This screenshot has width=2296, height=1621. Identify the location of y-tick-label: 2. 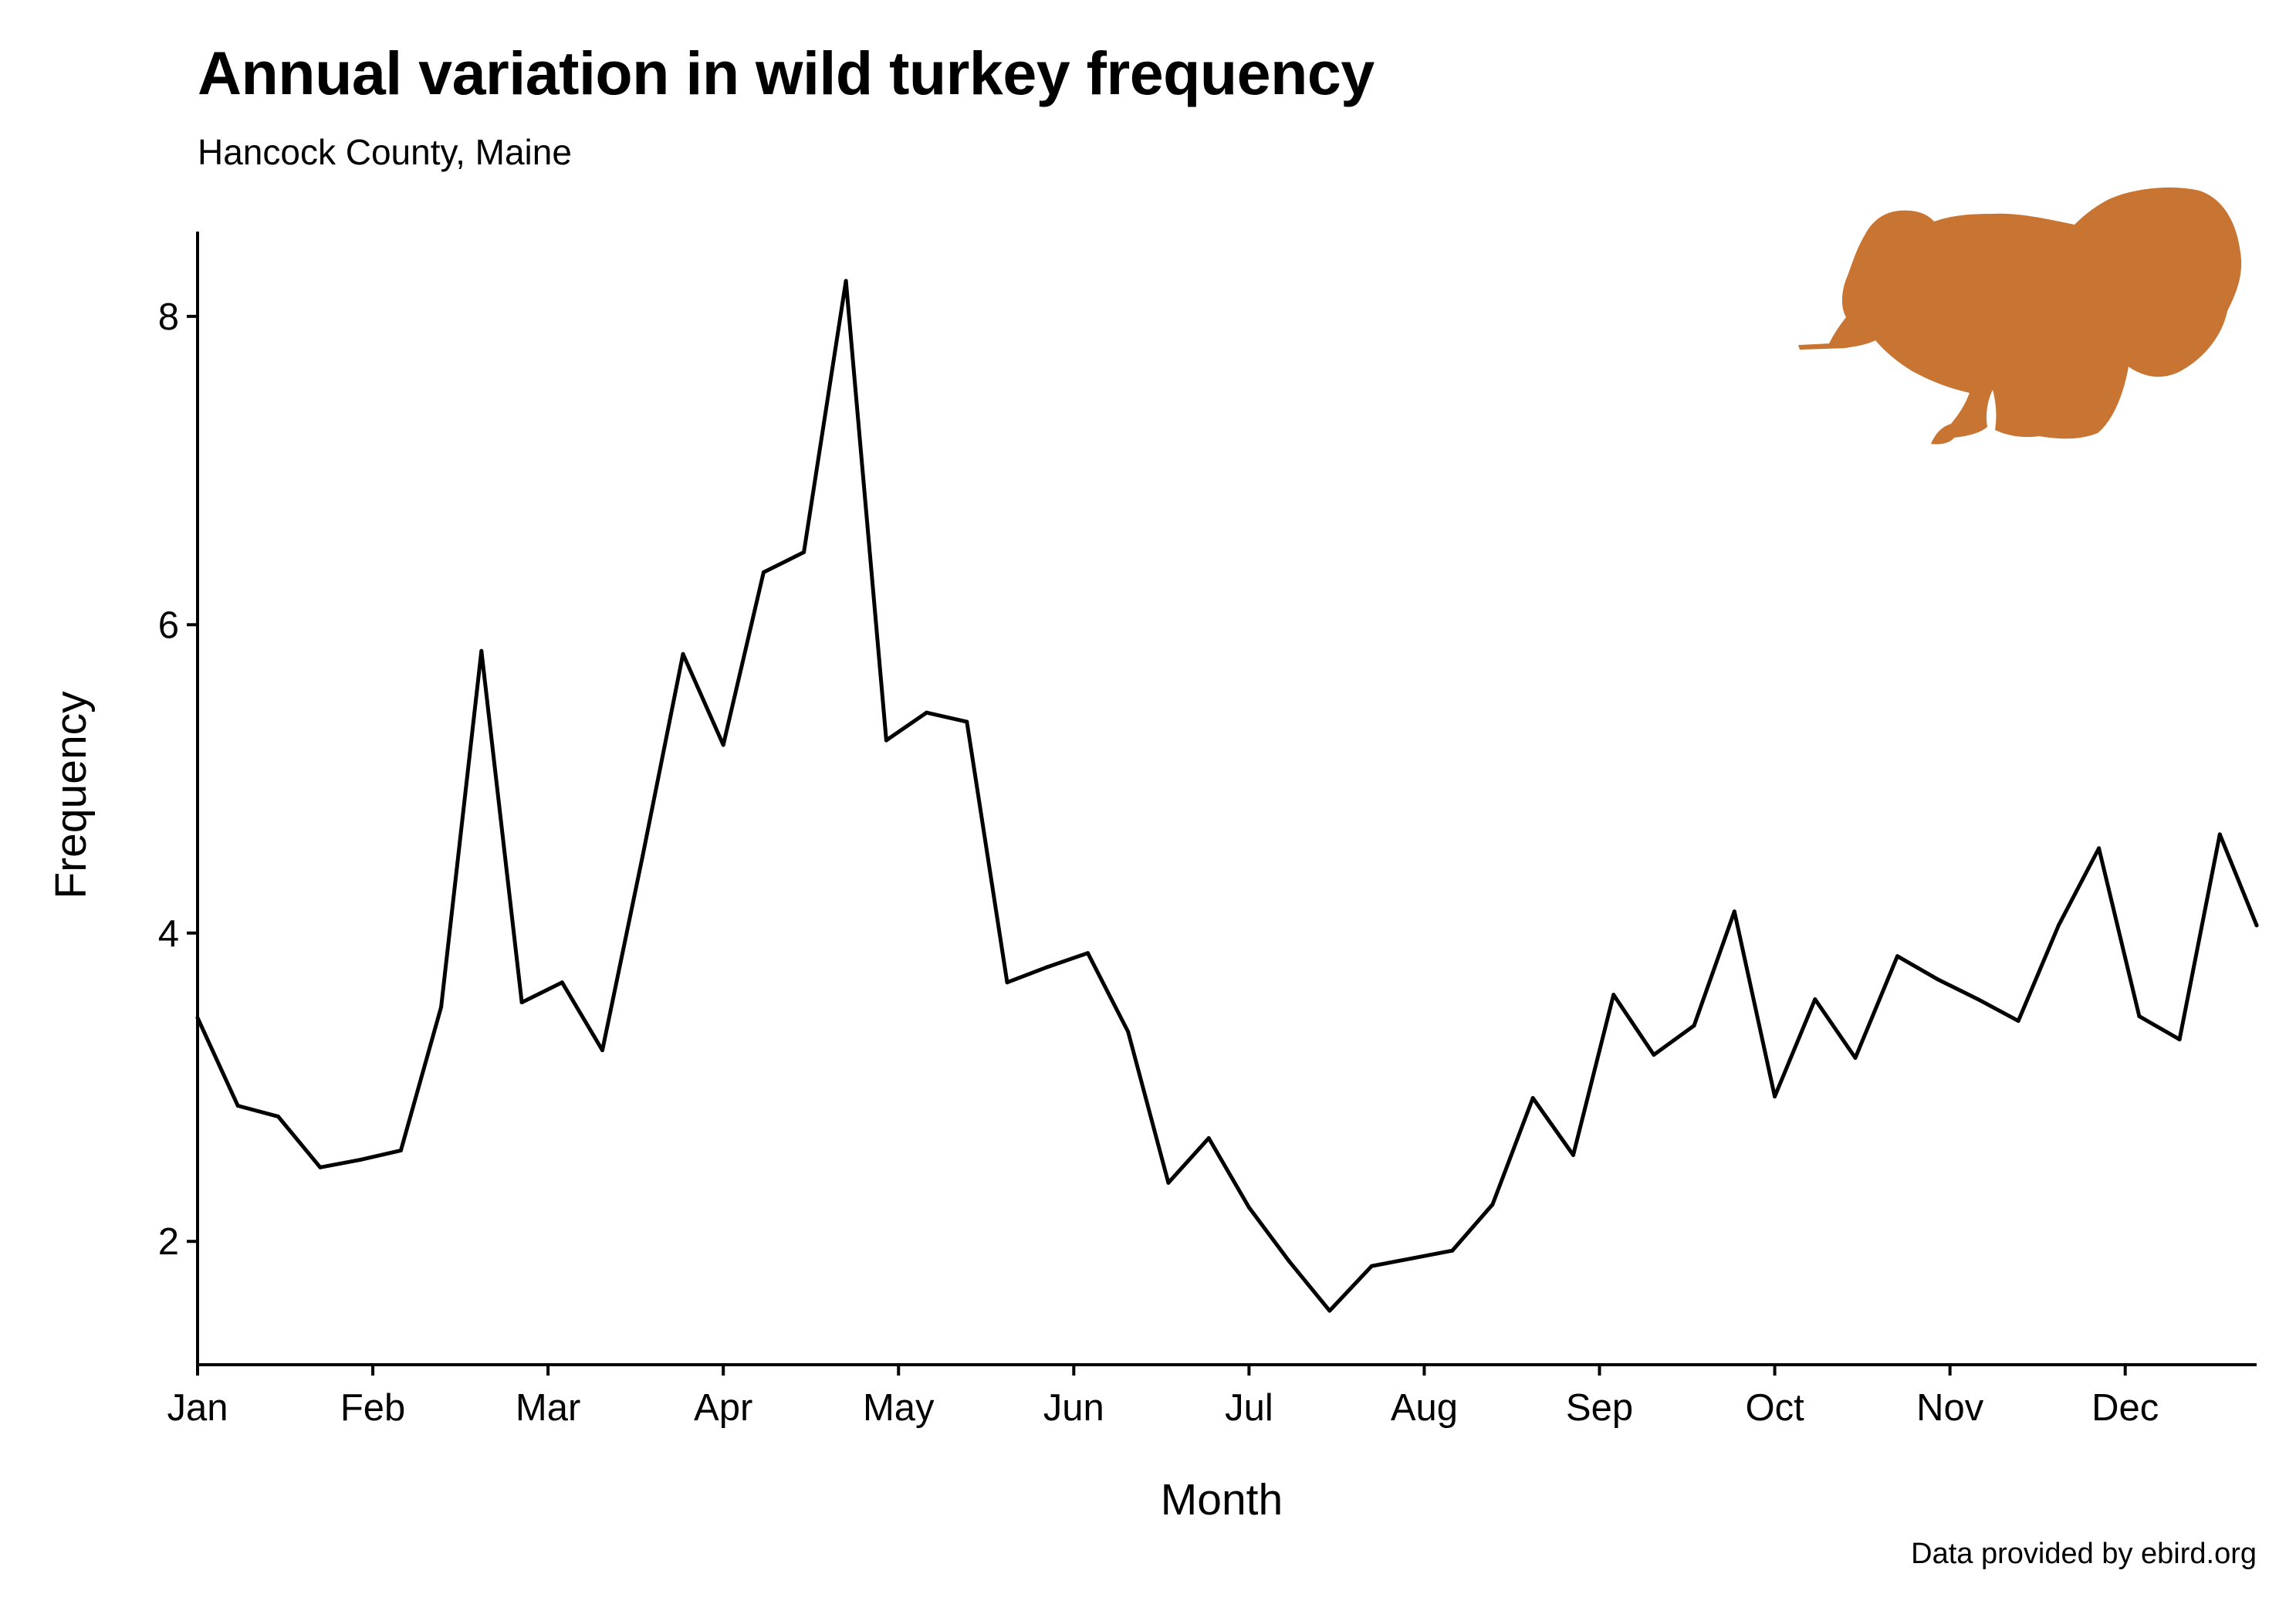
(168, 1242).